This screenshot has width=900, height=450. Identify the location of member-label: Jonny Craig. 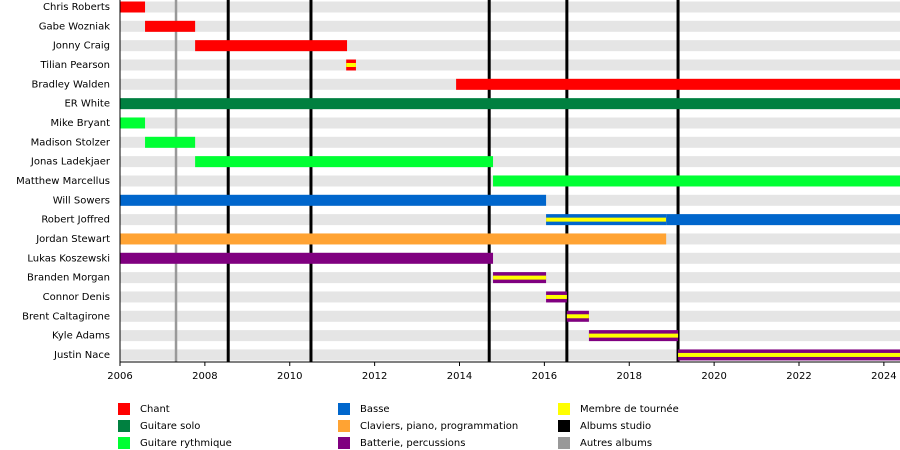
(81, 46).